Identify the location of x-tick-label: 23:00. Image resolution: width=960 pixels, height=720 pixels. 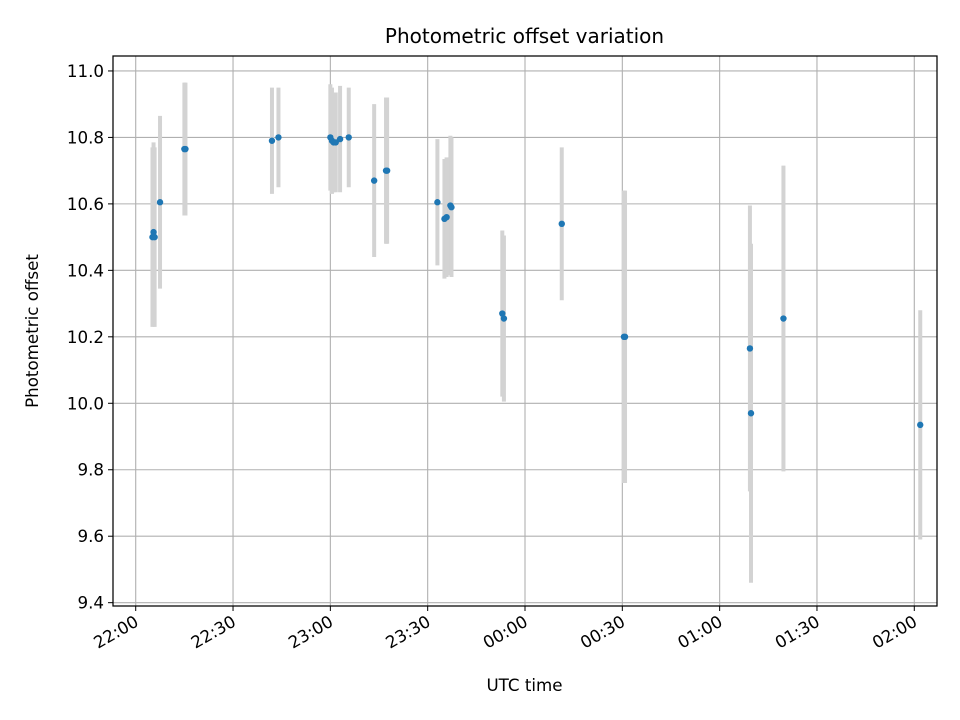
(311, 631).